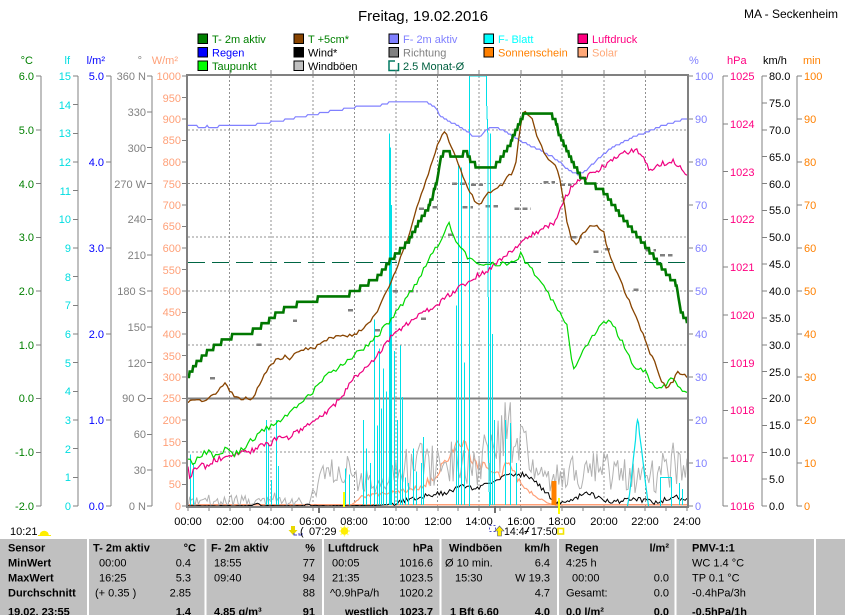 The width and height of the screenshot is (845, 615). I want to click on svg-text: 1 Bft 6.60, so click(474, 611).